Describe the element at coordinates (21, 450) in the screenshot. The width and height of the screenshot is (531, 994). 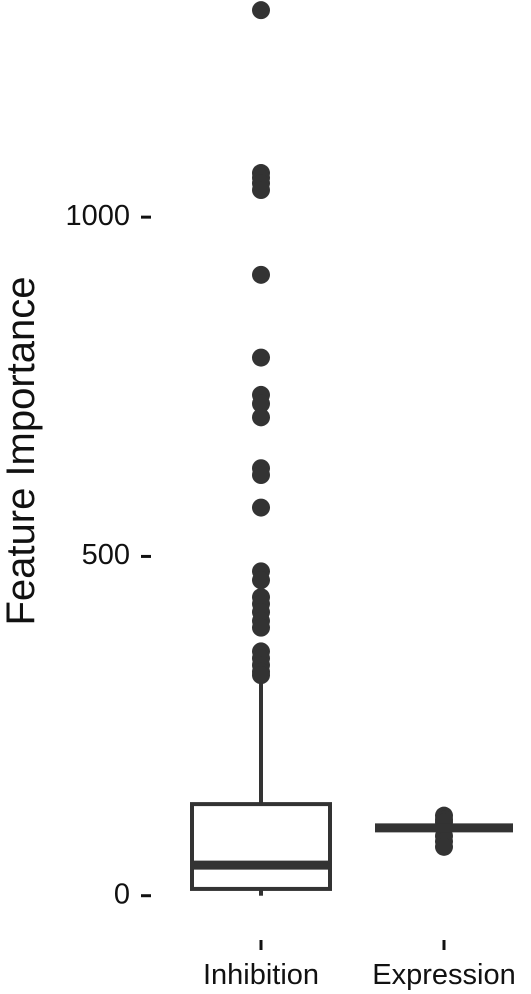
I see `y-axis-title: Feature Importance` at that location.